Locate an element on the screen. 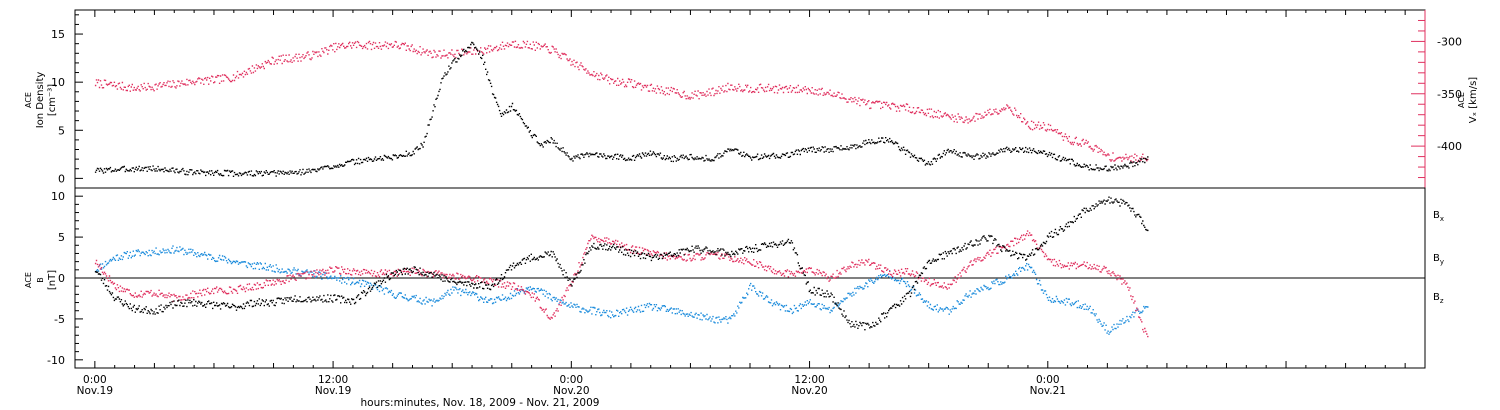  legend-entry-bx: Bx is located at coordinates (1438, 216).